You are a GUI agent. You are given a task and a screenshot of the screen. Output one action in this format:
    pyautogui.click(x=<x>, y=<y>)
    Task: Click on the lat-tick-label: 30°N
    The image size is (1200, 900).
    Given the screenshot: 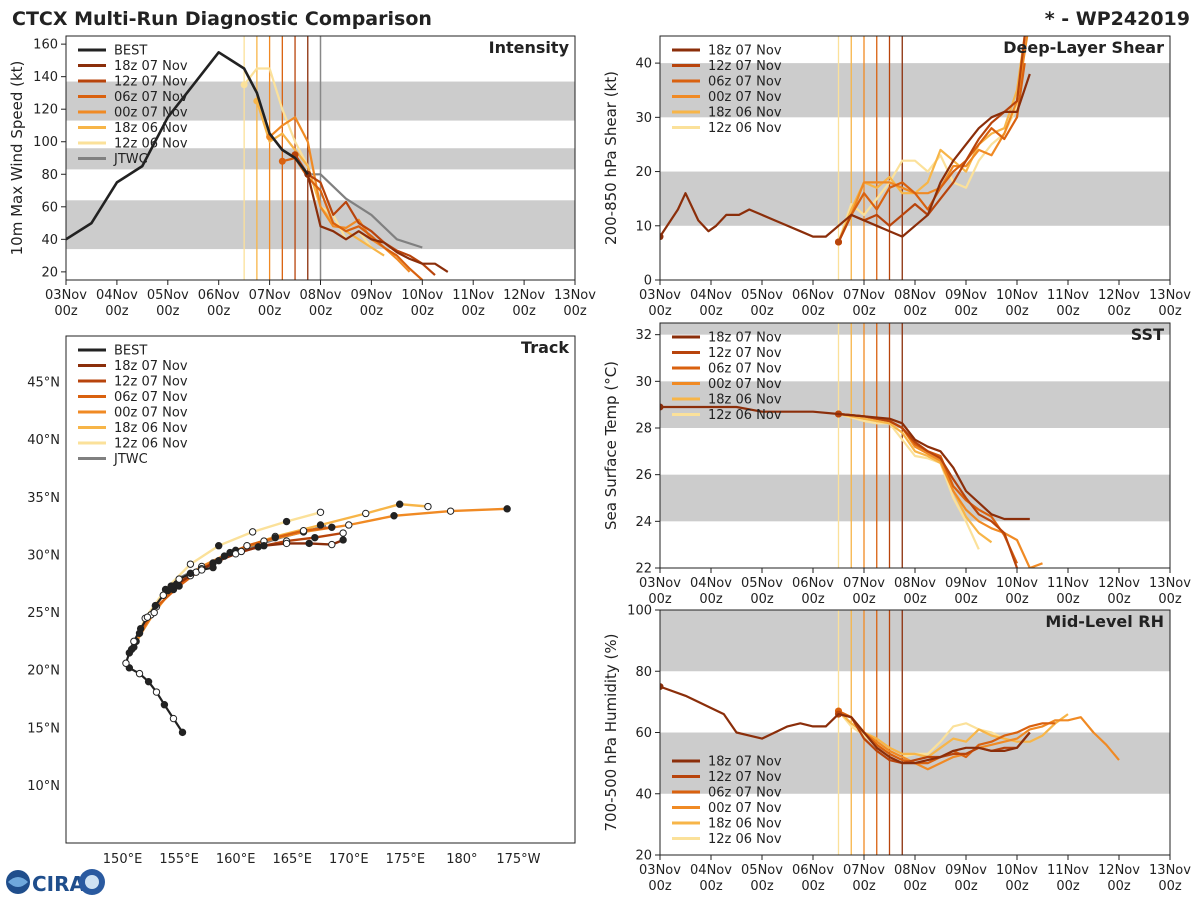 What is the action you would take?
    pyautogui.click(x=43, y=555)
    